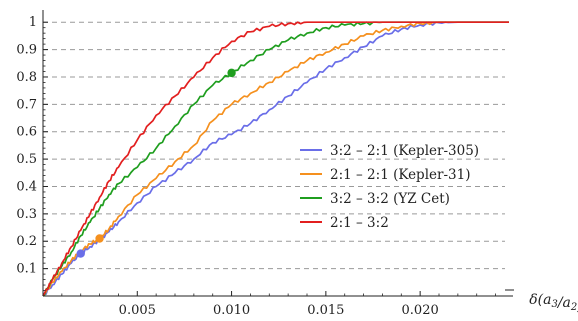  What do you see at coordinates (26, 132) in the screenshot?
I see `y-tick-label: 0.6` at bounding box center [26, 132].